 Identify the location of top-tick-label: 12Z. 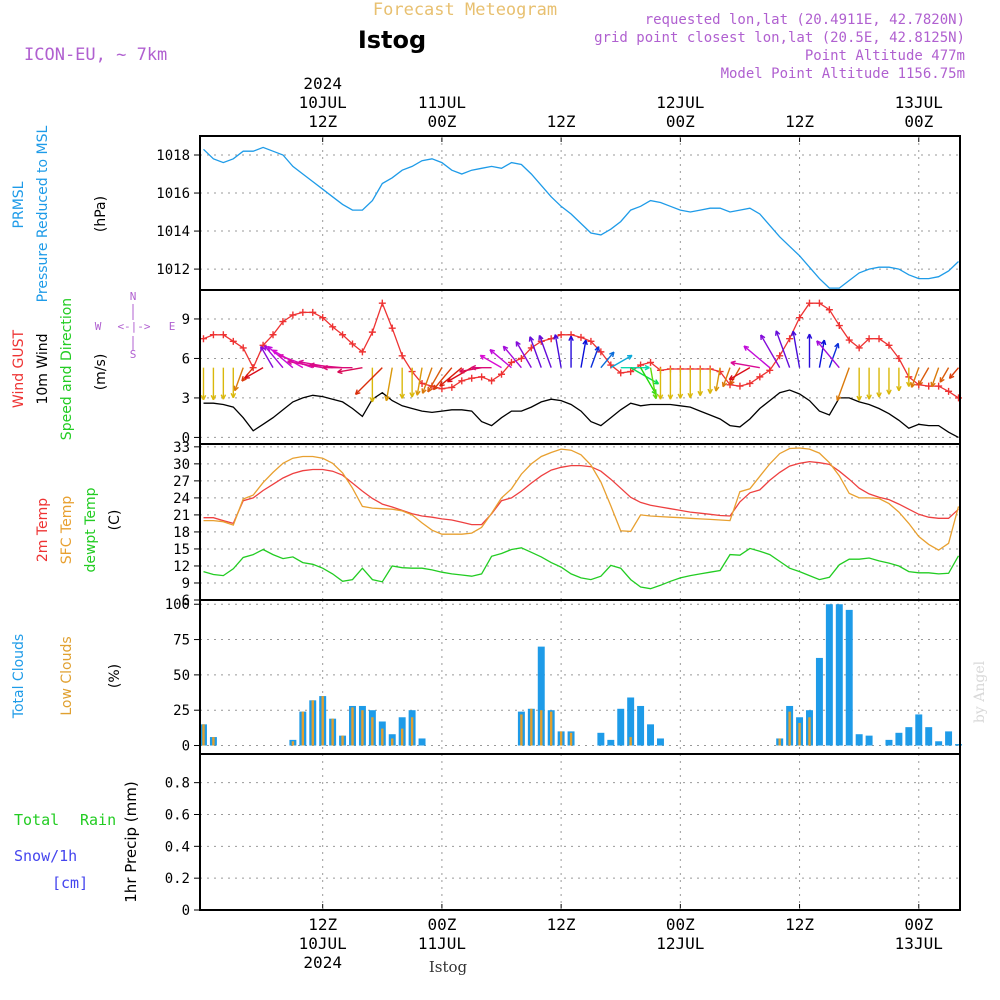
(322, 121).